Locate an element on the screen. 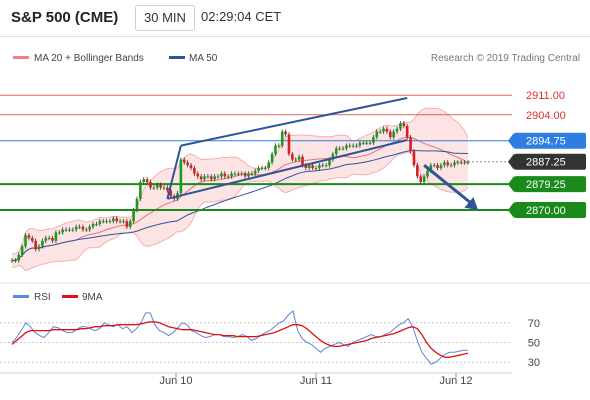 The width and height of the screenshot is (590, 400). bollinger-legend-swatch is located at coordinates (21, 57).